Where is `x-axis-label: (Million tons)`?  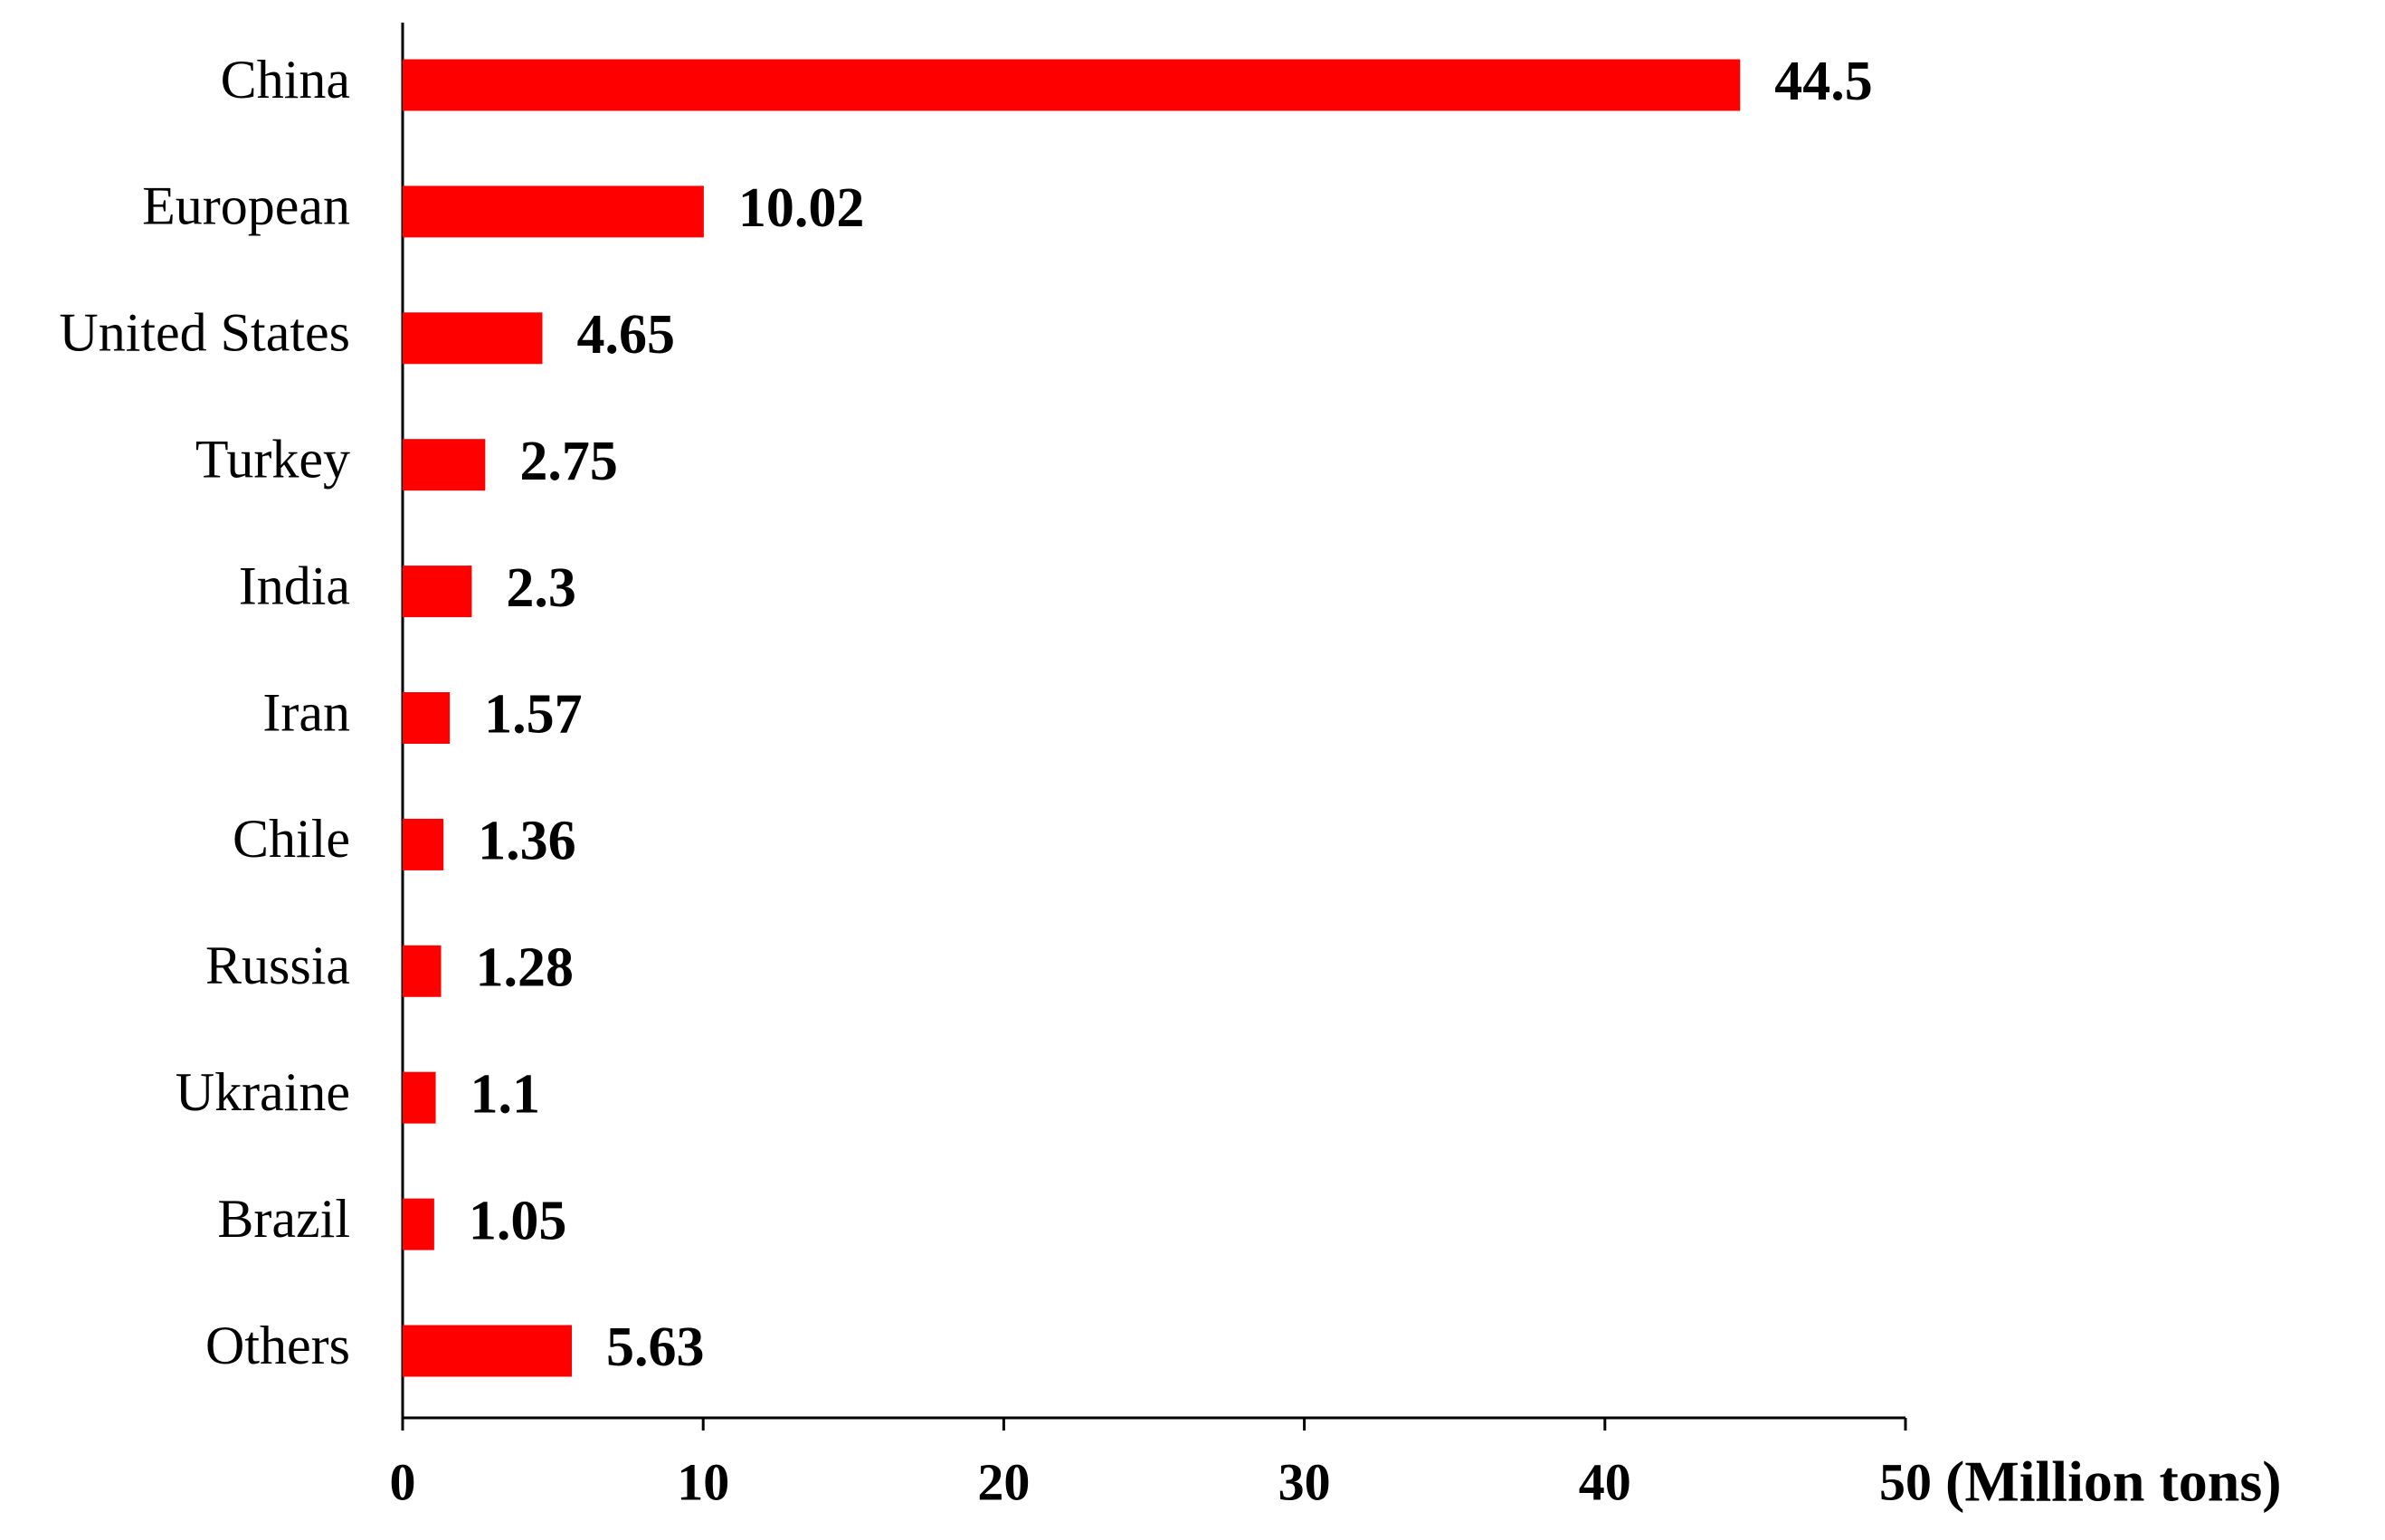 x-axis-label: (Million tons) is located at coordinates (2113, 1482).